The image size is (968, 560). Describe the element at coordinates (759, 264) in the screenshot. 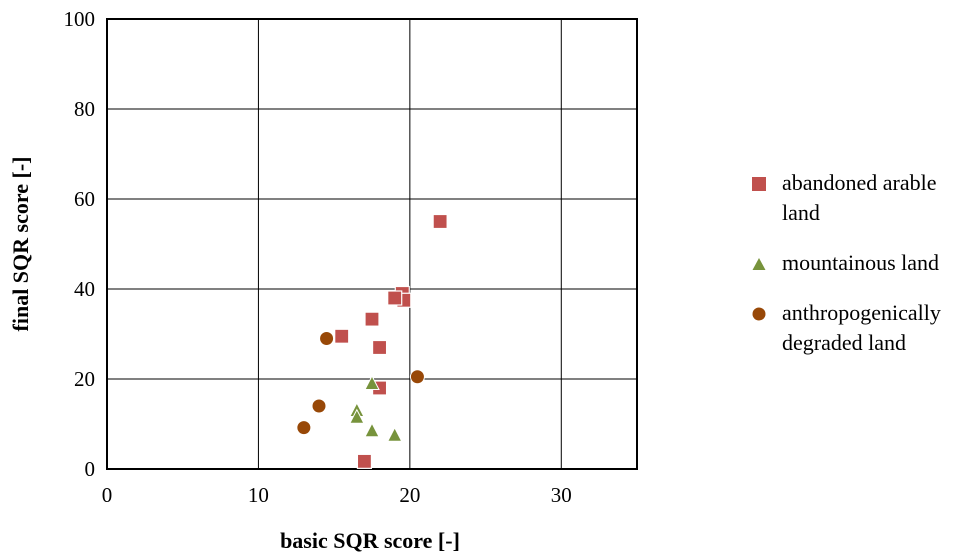

I see `triangle-marker-icon` at that location.